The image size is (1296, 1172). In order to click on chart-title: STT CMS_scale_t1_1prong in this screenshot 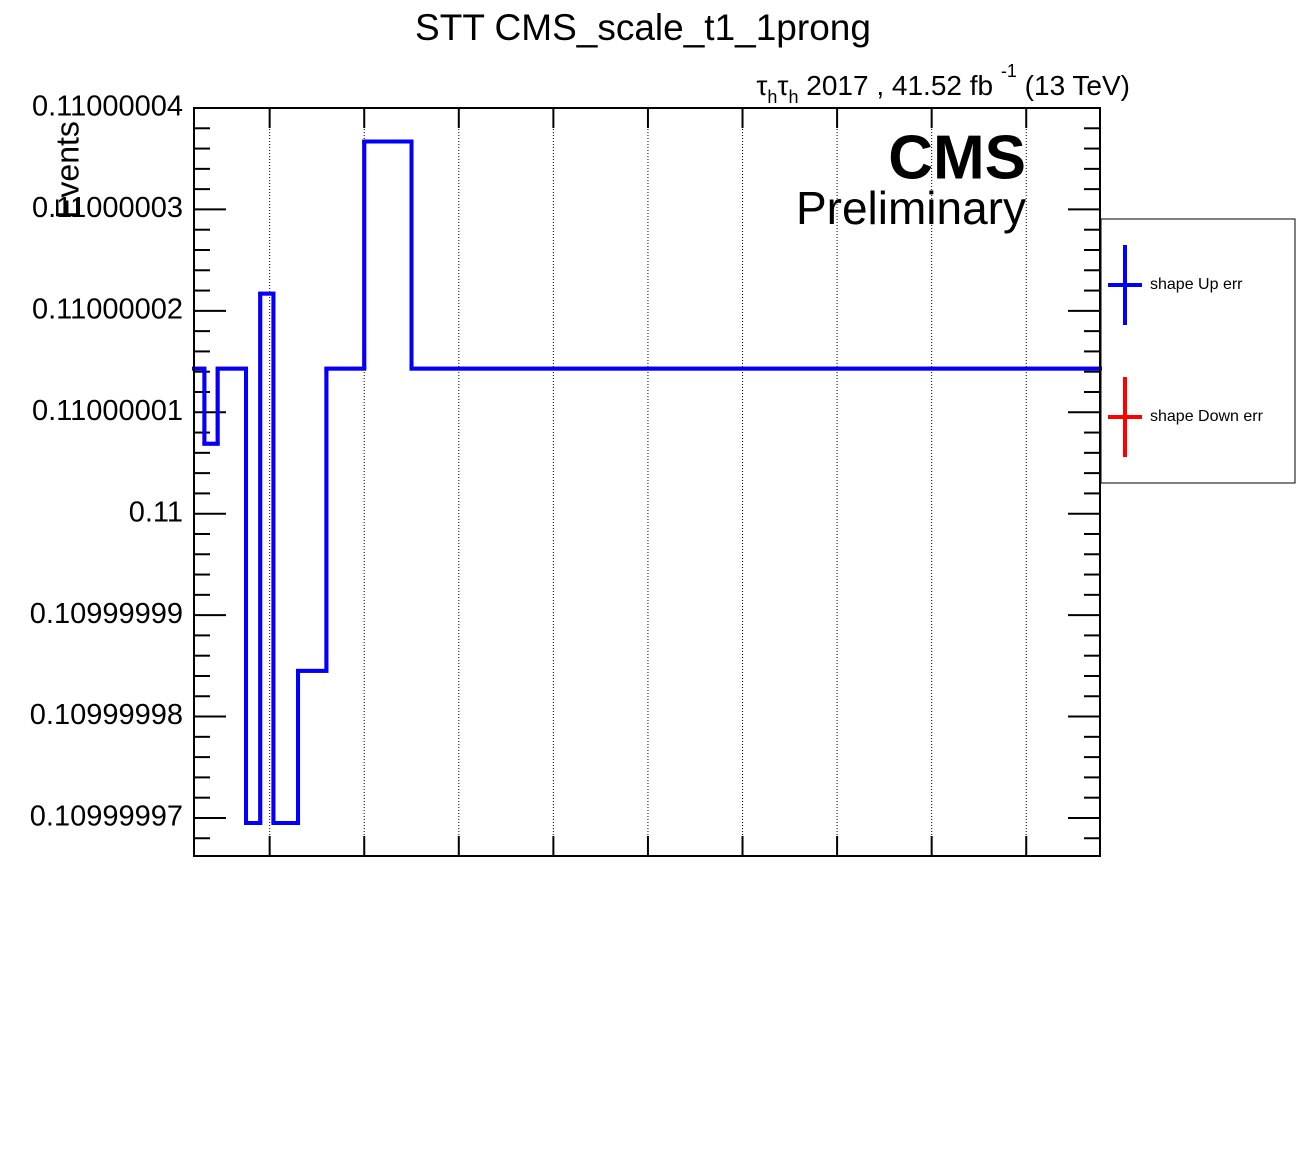, I will do `click(643, 27)`.